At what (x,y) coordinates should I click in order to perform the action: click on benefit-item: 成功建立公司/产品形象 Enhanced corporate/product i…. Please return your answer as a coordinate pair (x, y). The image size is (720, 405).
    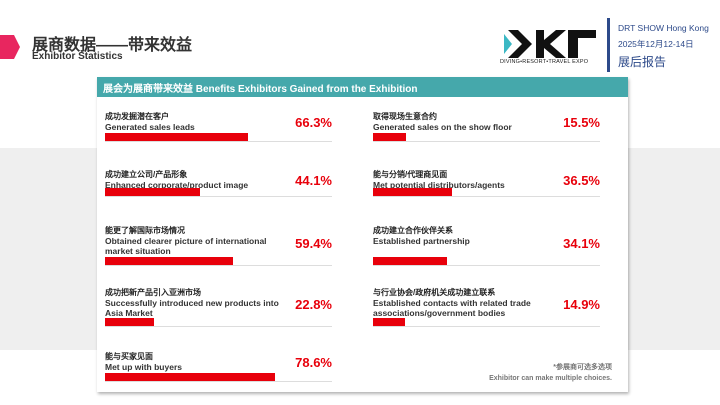
    Looking at the image, I should click on (218, 183).